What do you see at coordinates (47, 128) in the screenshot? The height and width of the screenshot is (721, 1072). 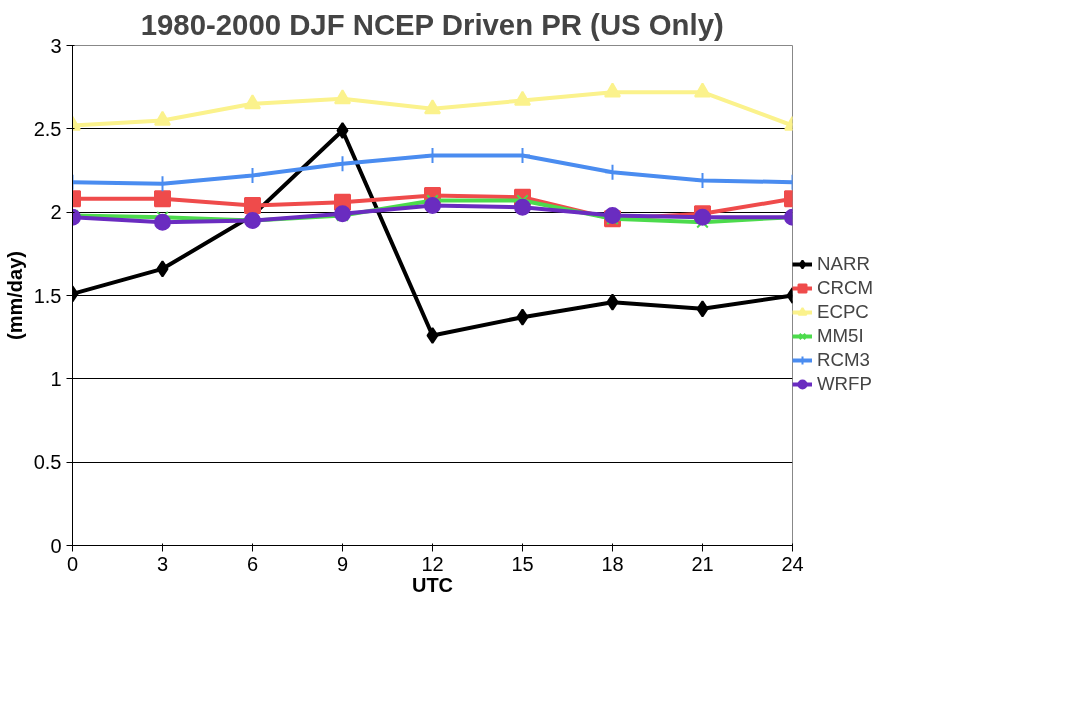 I see `y-tick-label: 2.5` at bounding box center [47, 128].